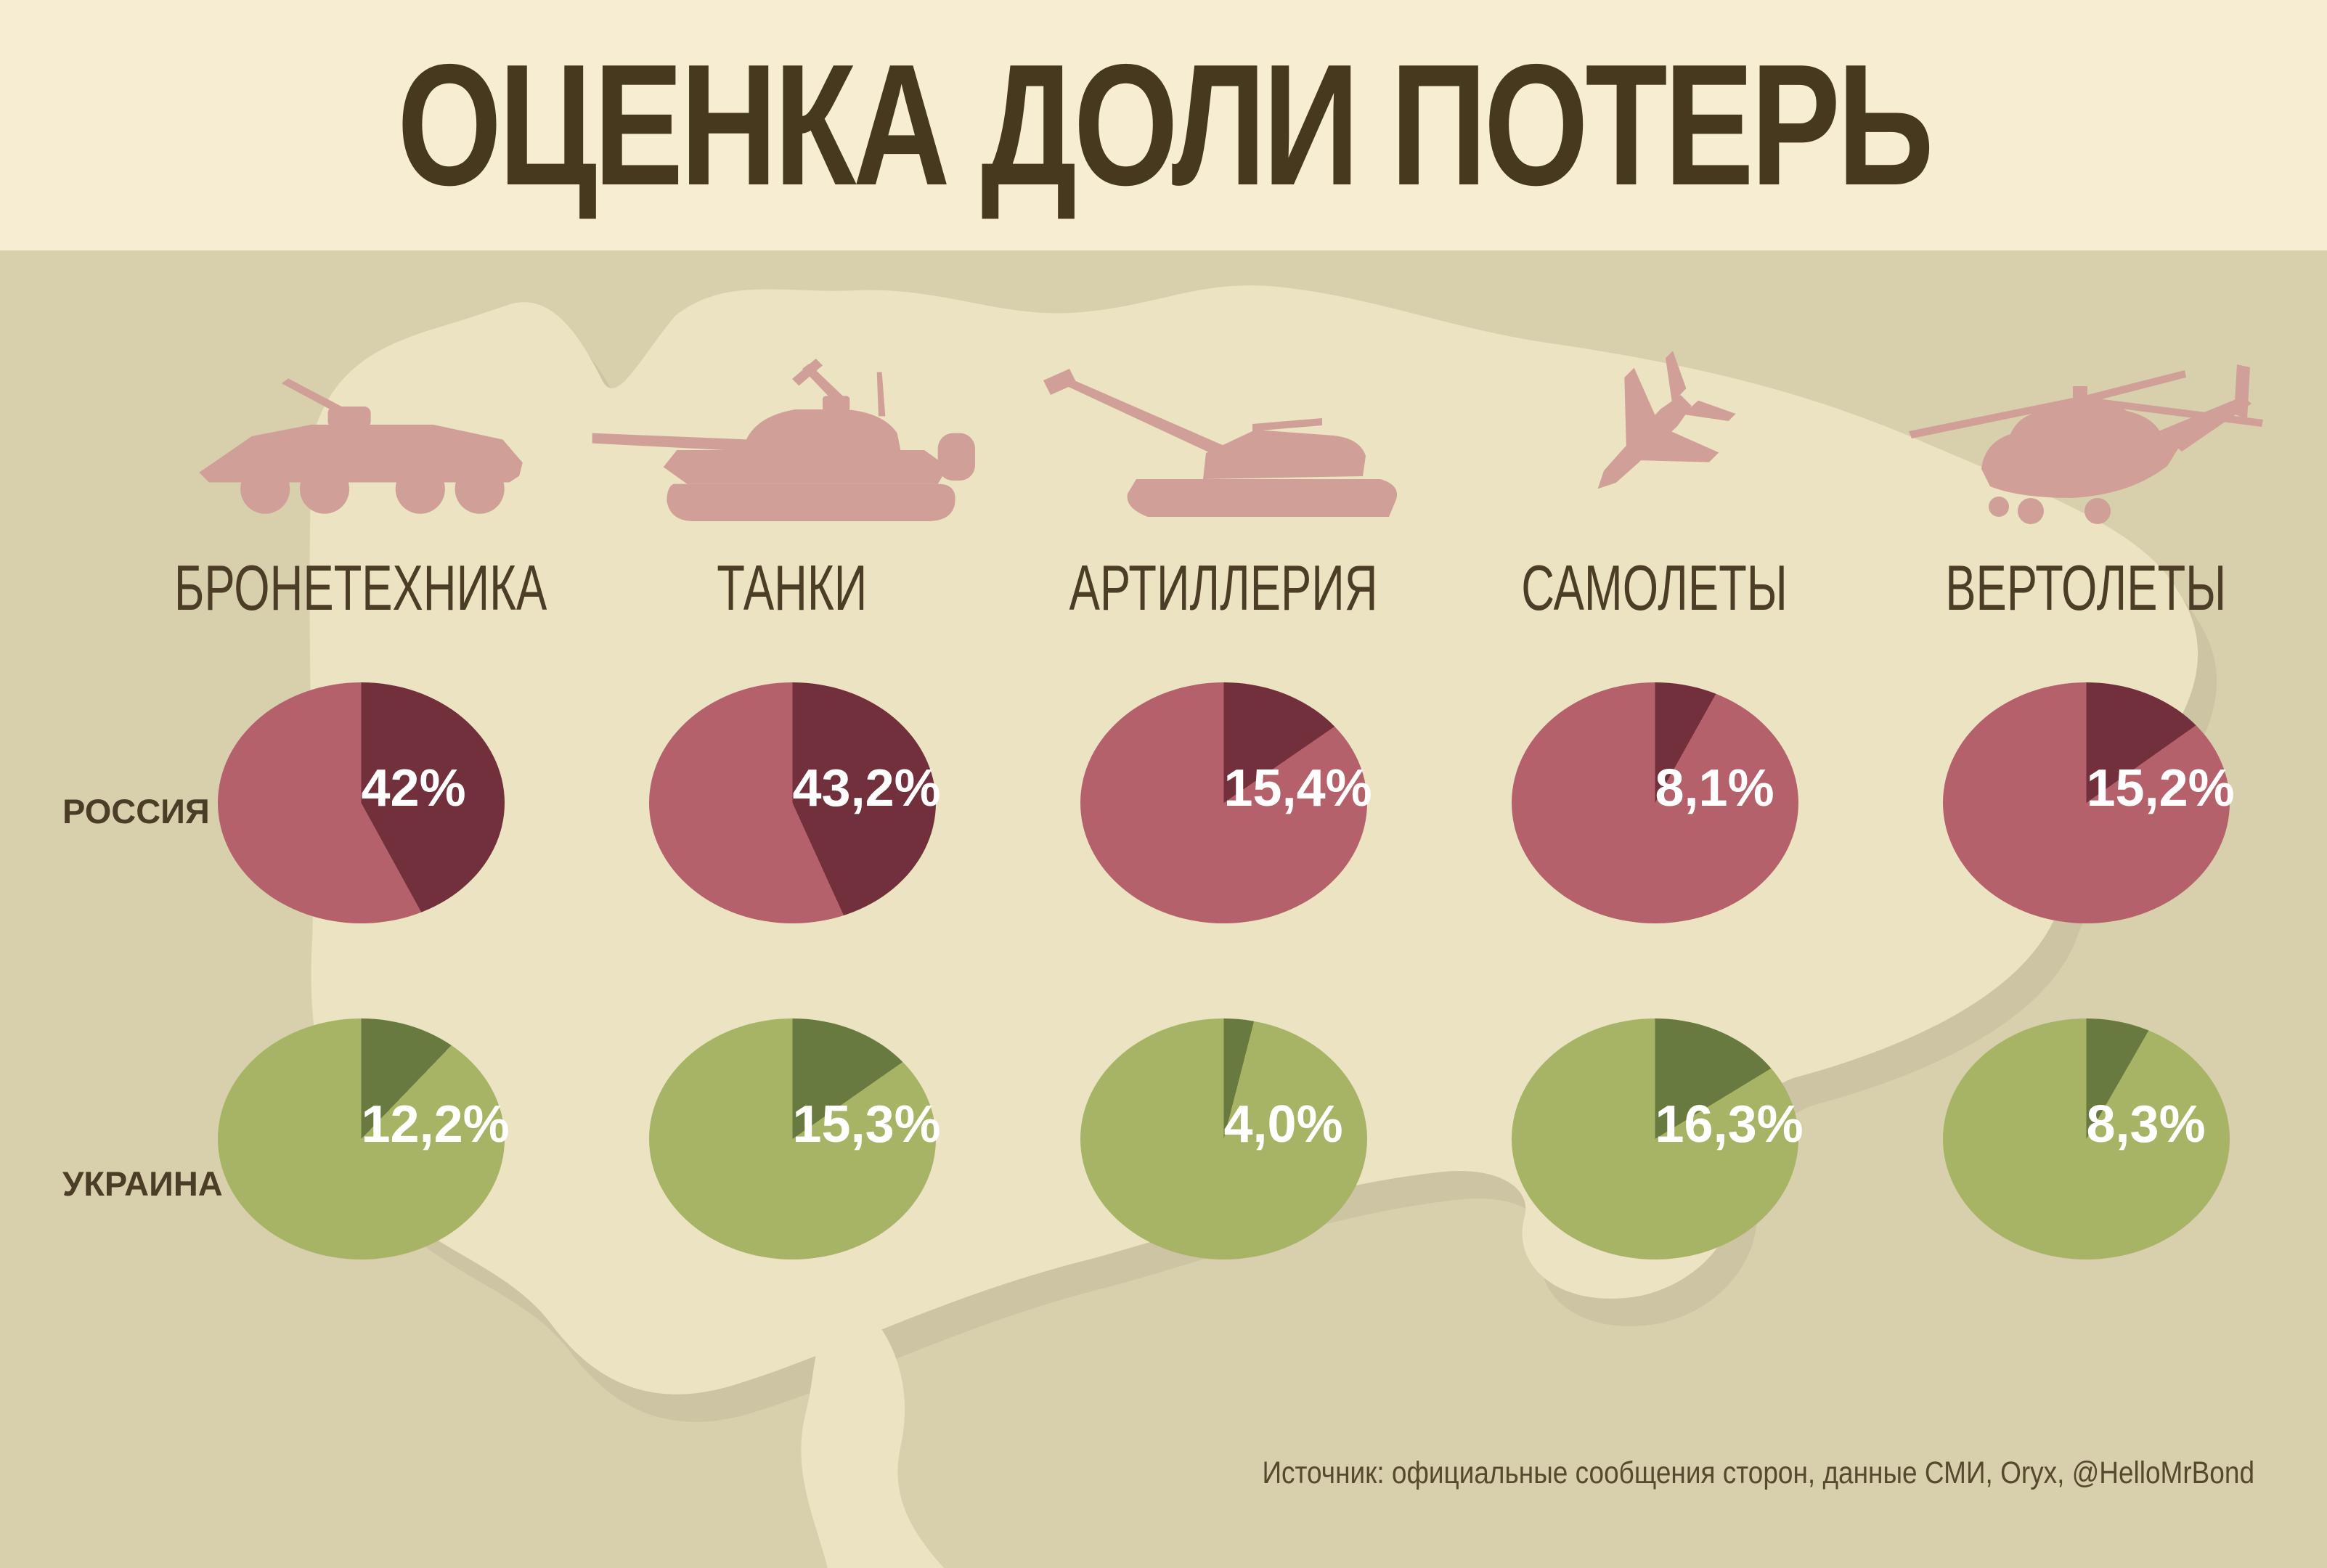 The height and width of the screenshot is (1568, 2327). I want to click on pie-russia-aircraft: 8,1%, so click(1655, 803).